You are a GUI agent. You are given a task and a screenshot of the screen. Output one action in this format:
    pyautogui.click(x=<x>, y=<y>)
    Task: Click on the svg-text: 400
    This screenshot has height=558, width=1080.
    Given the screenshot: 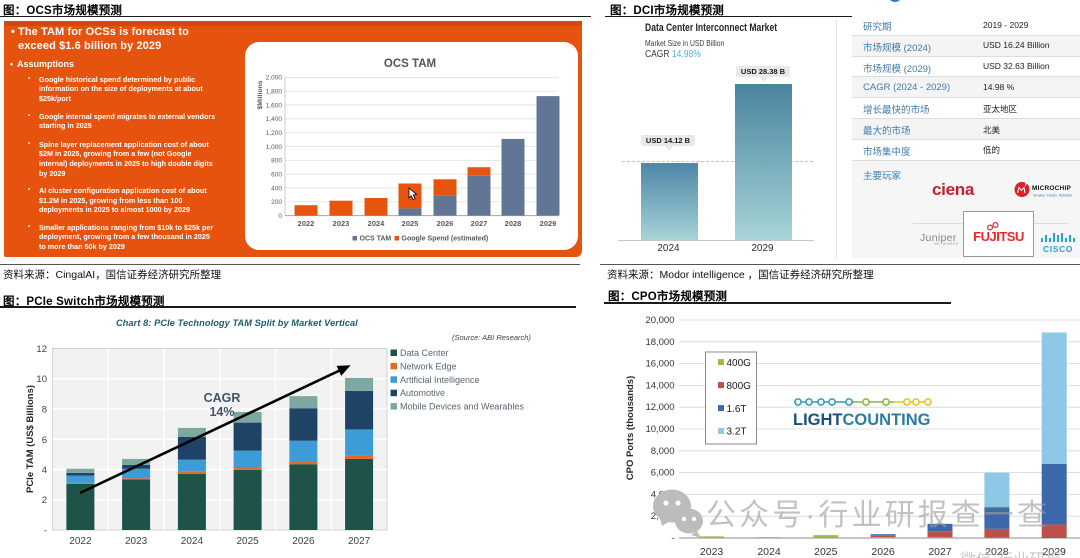 What is the action you would take?
    pyautogui.click(x=276, y=188)
    